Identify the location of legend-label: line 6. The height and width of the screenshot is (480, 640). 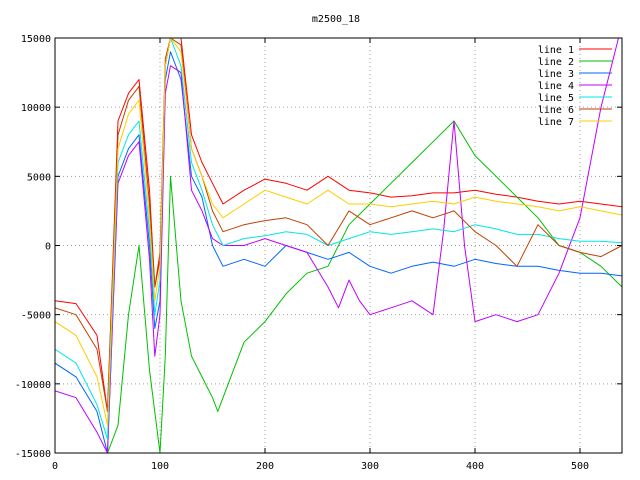
(556, 110).